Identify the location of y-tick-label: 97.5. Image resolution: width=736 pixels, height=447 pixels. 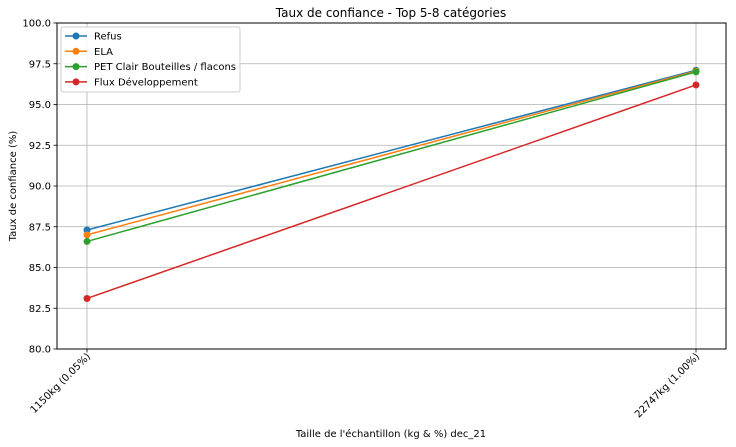
(40, 64).